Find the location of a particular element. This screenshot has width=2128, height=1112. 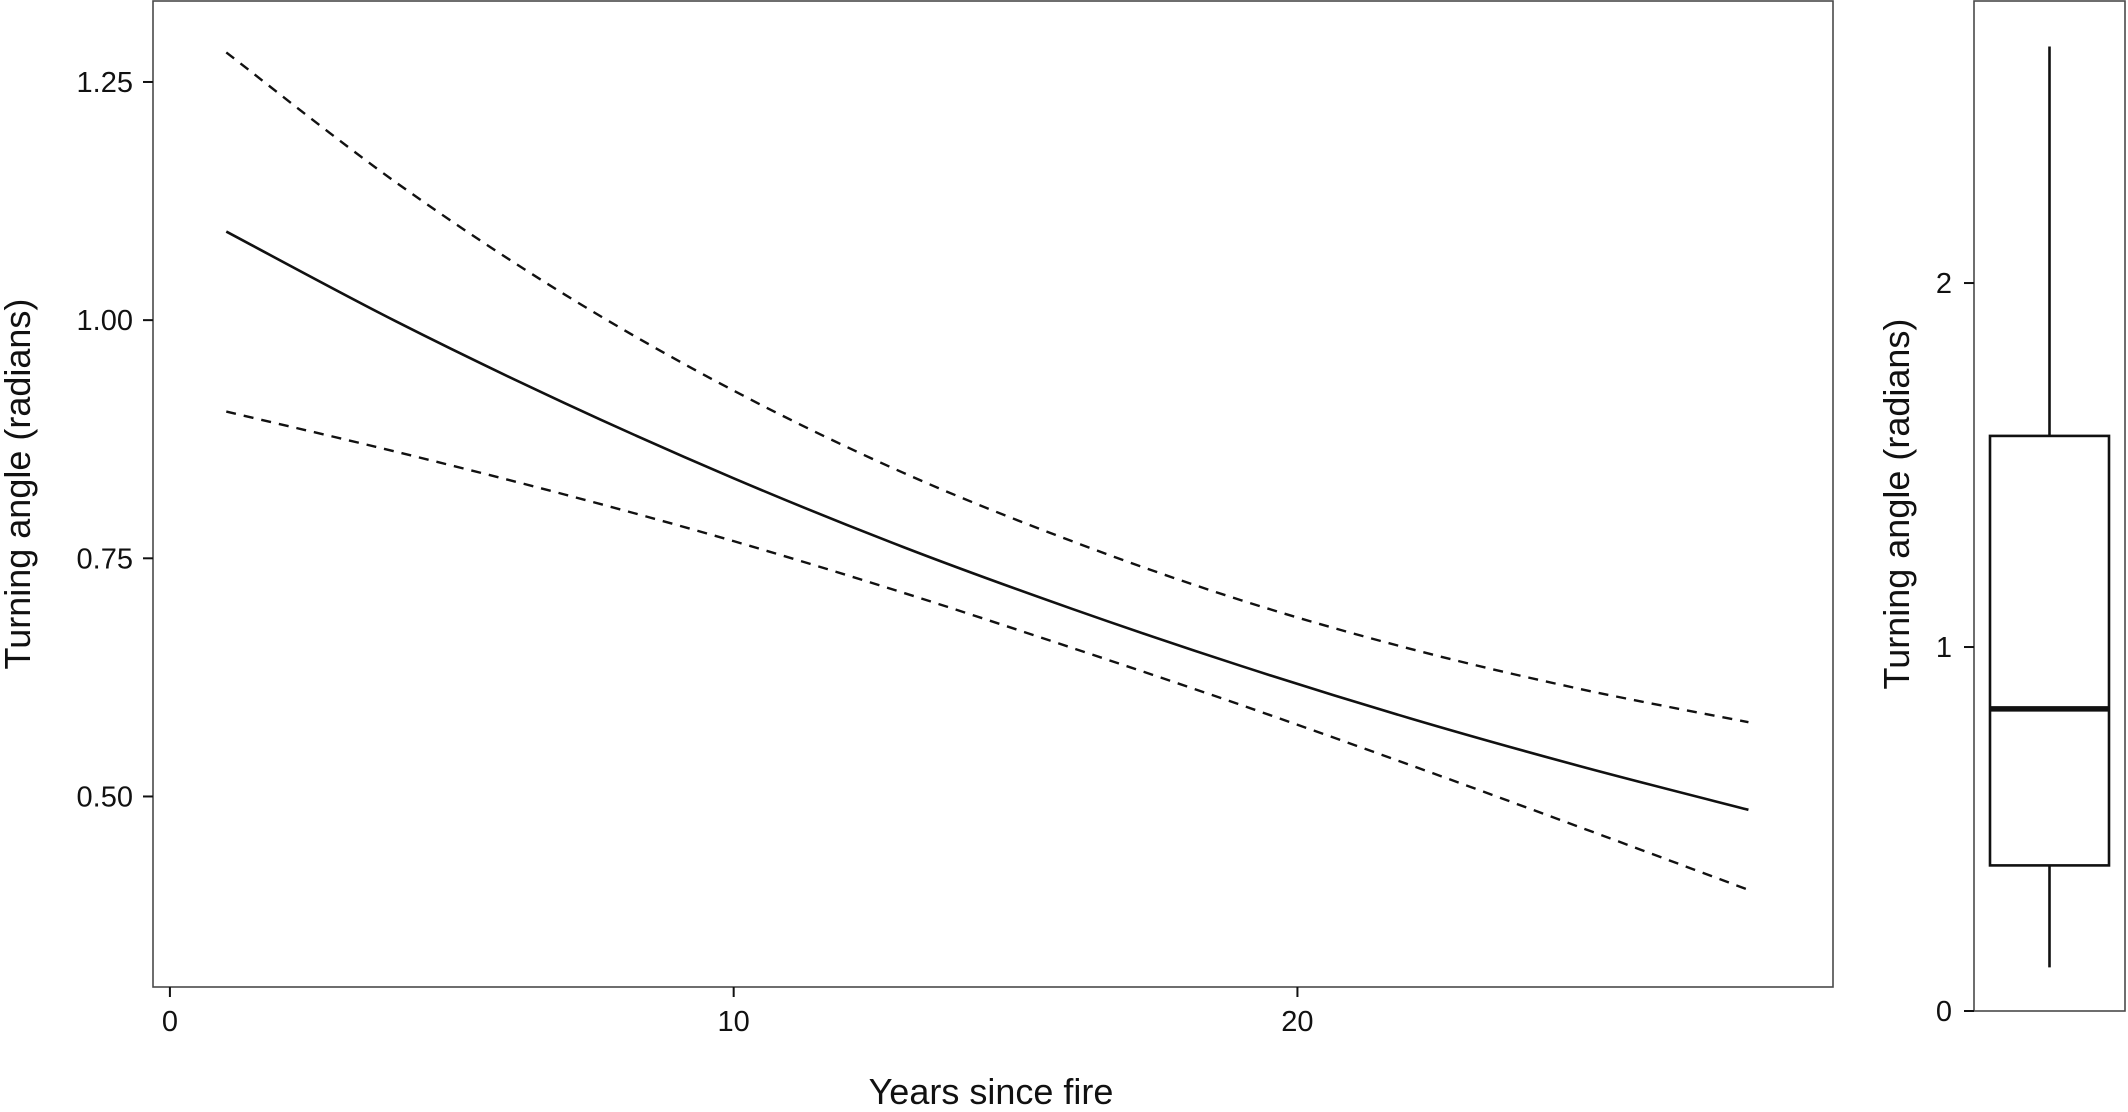

main-x-axis: 0 10 20 is located at coordinates (738, 1012).